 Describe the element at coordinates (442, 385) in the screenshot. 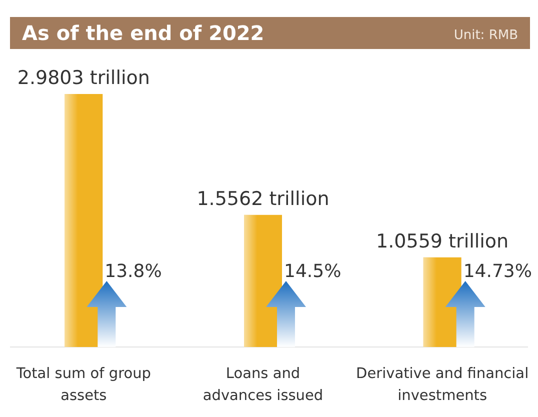

I see `x-tick-label: Derivative and financial investments` at that location.